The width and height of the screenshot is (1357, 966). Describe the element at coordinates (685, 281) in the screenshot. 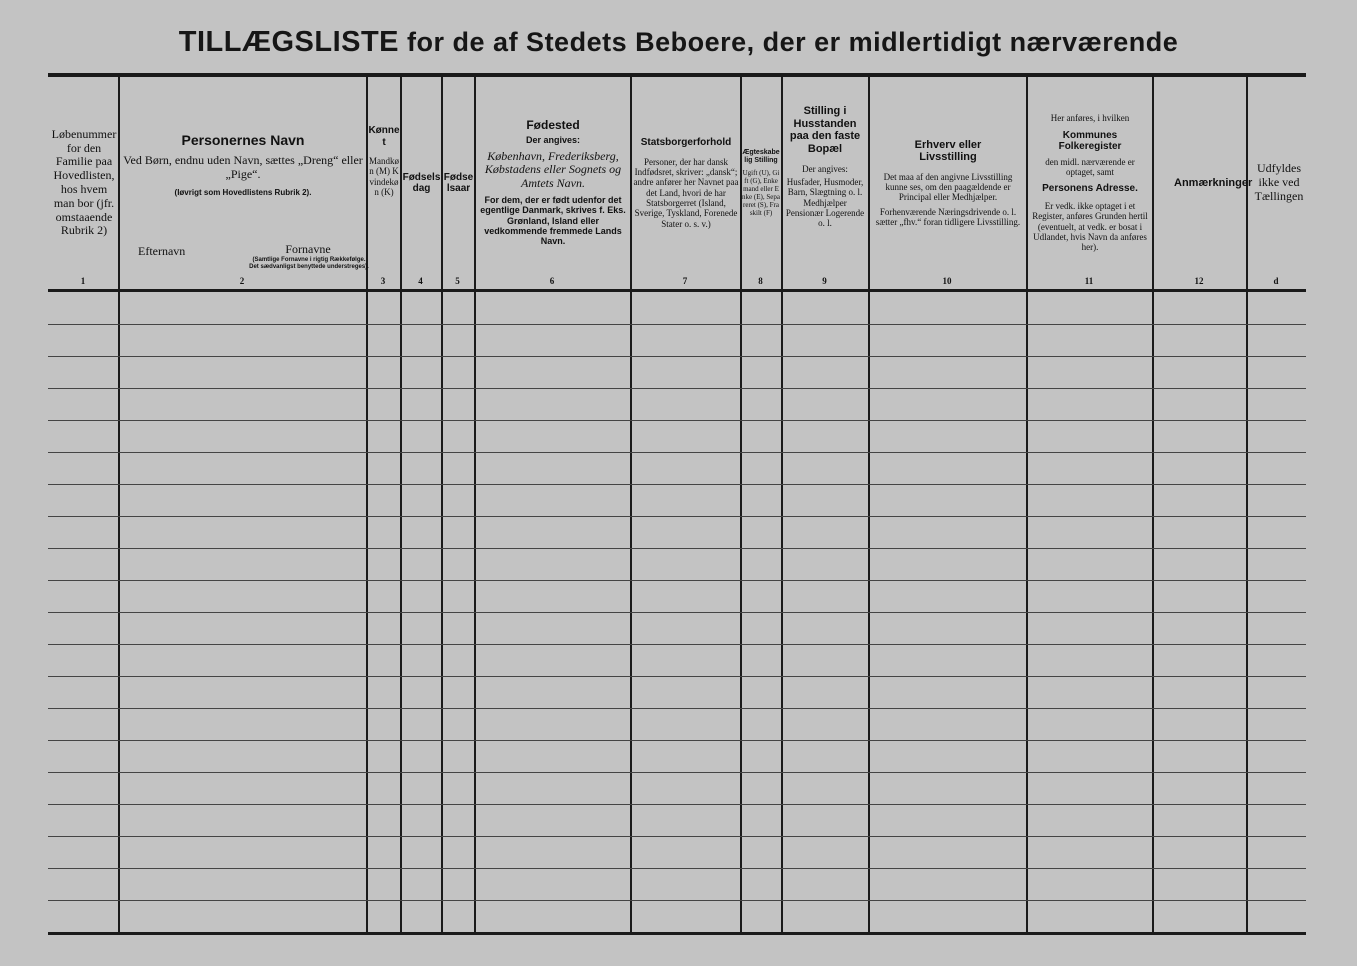

I see `column-number: 7` at that location.